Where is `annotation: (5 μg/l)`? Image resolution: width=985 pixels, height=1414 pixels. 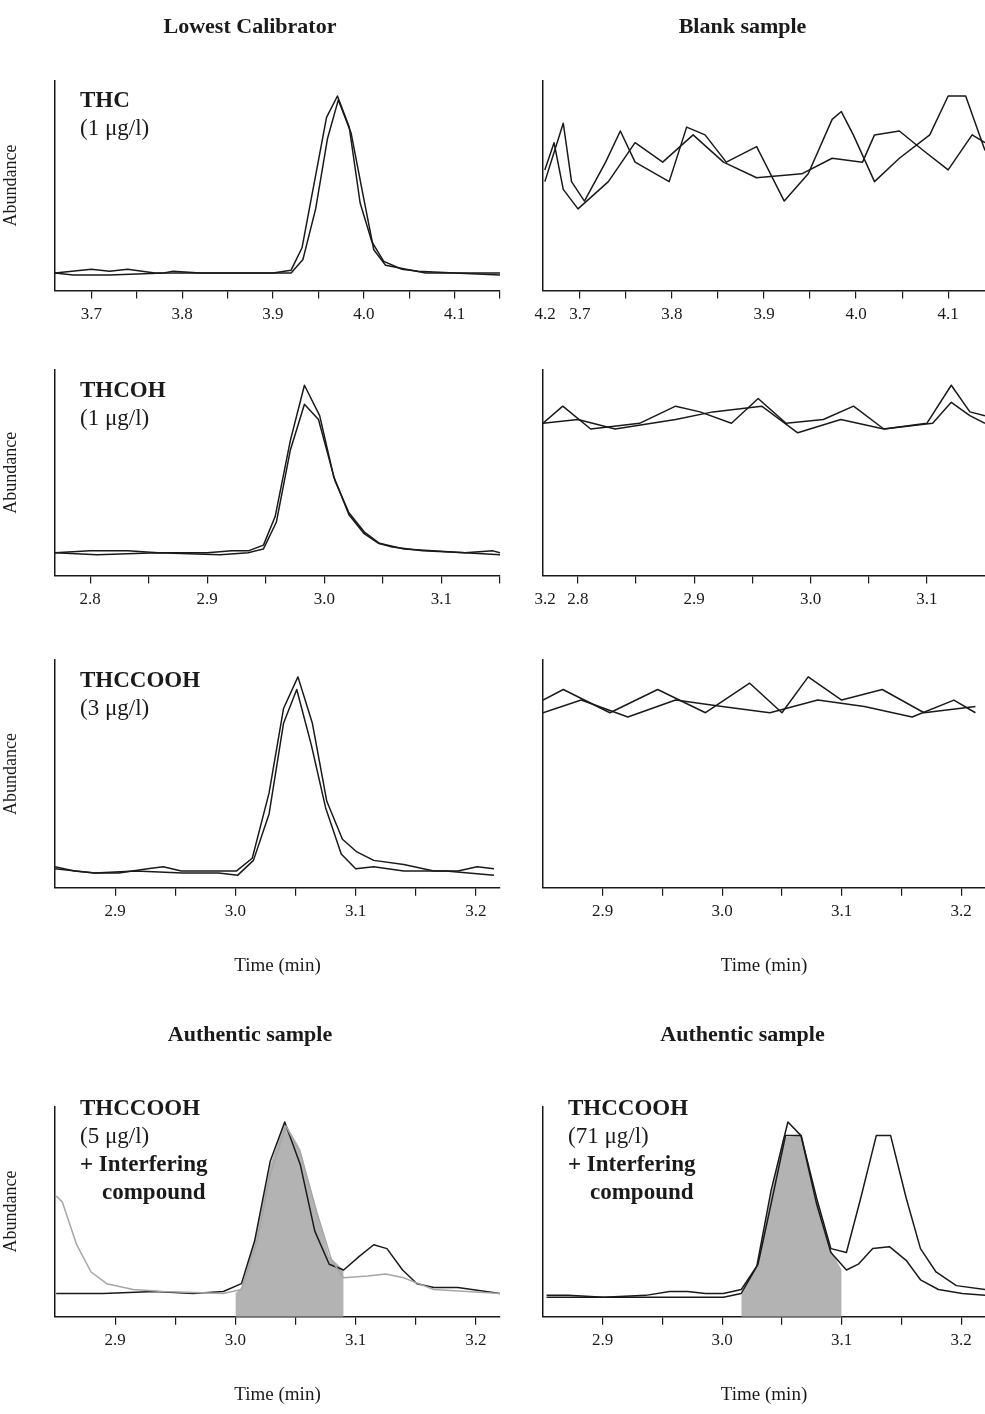
annotation: (5 μg/l) is located at coordinates (115, 1136).